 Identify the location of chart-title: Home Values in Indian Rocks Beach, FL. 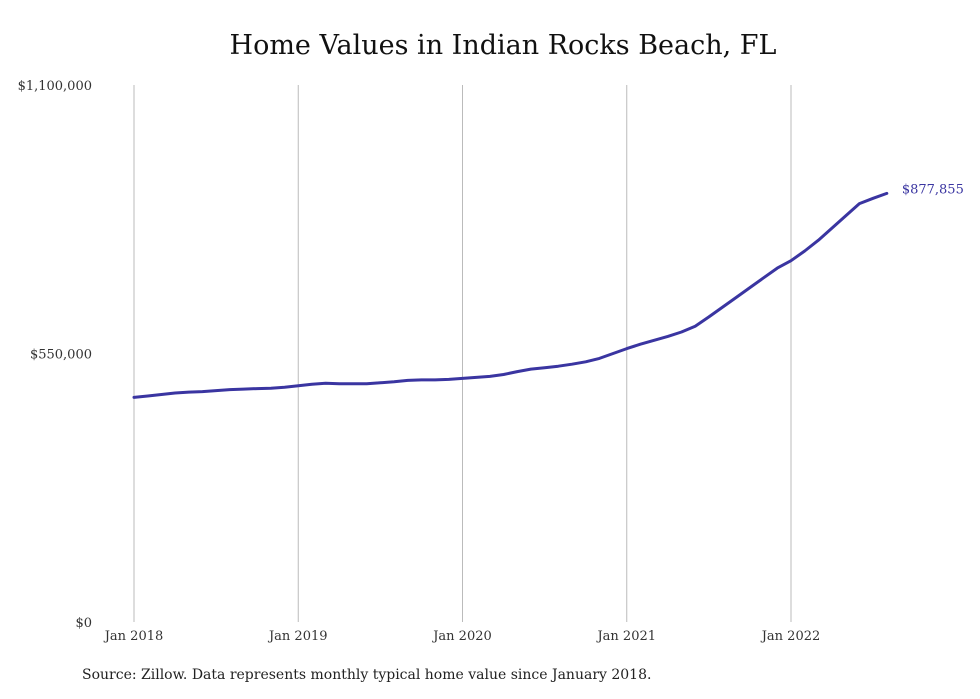
(503, 45).